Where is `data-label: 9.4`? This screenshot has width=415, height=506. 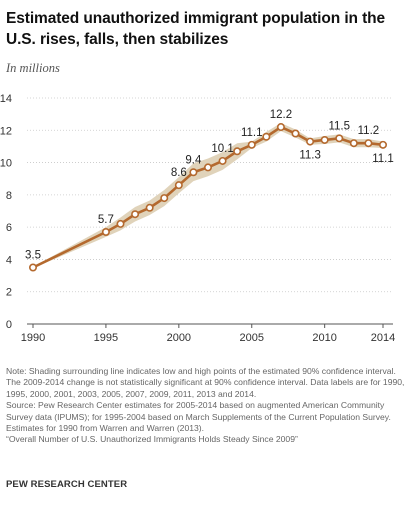 data-label: 9.4 is located at coordinates (193, 160).